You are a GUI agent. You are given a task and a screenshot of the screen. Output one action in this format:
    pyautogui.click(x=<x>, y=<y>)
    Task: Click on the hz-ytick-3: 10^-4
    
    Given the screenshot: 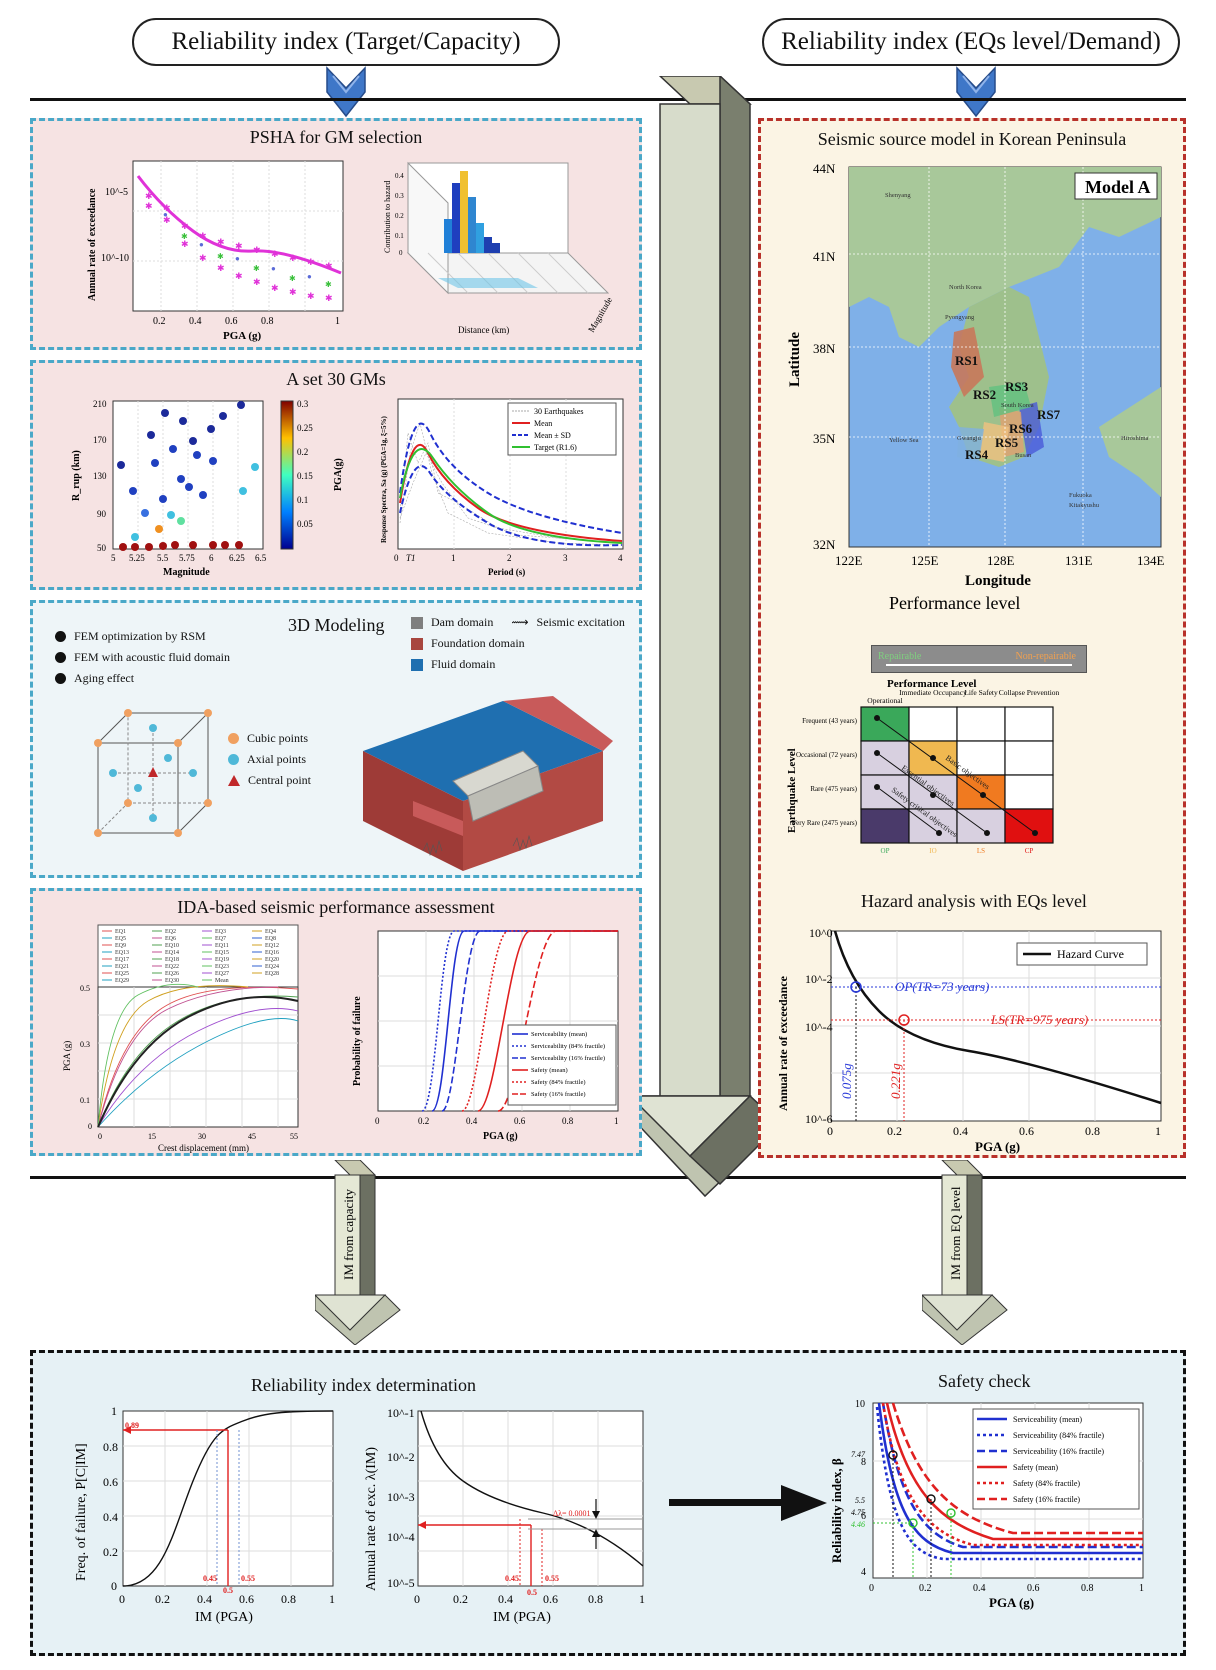 What is the action you would take?
    pyautogui.click(x=819, y=1027)
    